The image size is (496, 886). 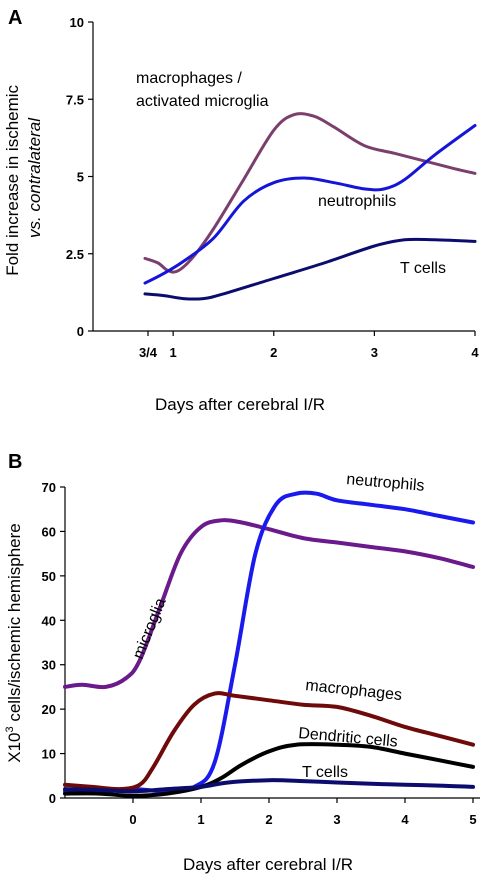 What do you see at coordinates (49, 487) in the screenshot?
I see `y-tick-label: 70` at bounding box center [49, 487].